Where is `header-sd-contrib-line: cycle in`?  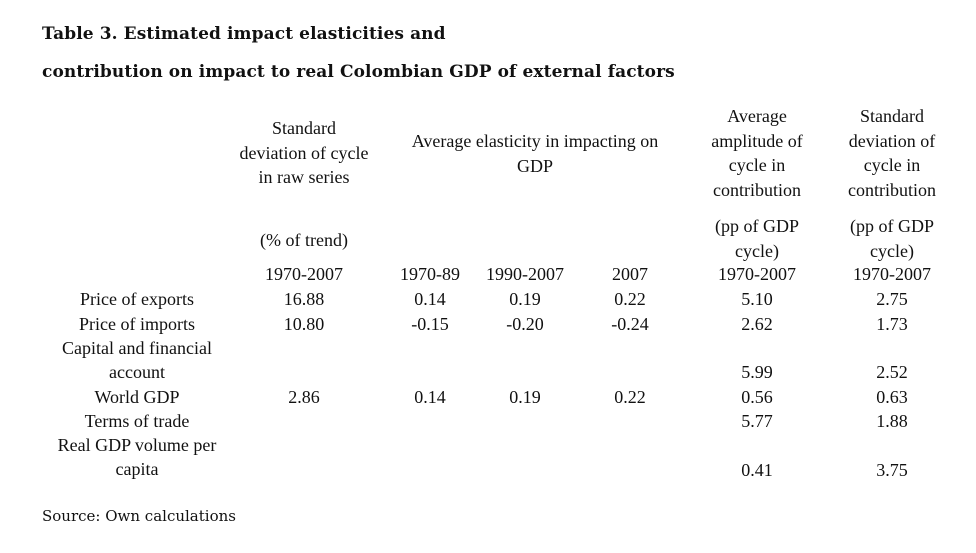
header-sd-contrib-line: cycle in is located at coordinates (892, 165).